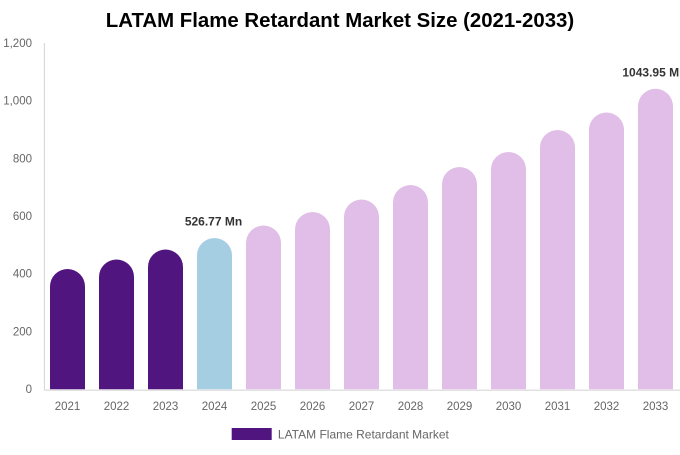 The image size is (680, 455). What do you see at coordinates (607, 407) in the screenshot?
I see `svg-text: 2032` at bounding box center [607, 407].